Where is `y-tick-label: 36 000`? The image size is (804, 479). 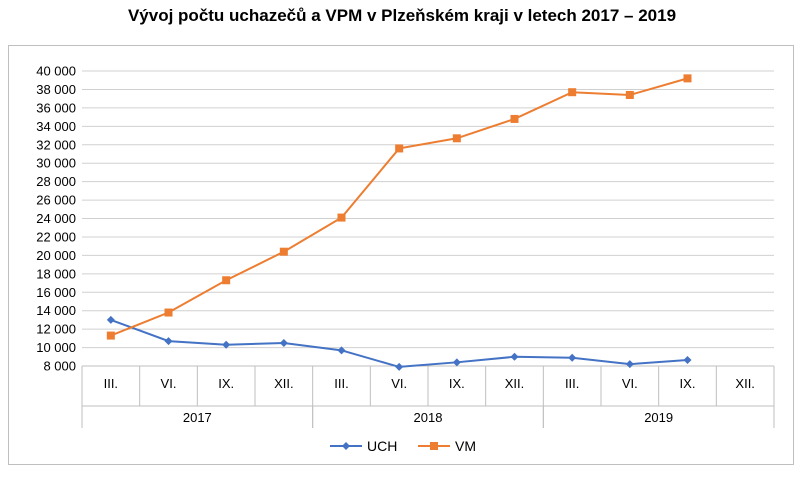 y-tick-label: 36 000 is located at coordinates (56, 107).